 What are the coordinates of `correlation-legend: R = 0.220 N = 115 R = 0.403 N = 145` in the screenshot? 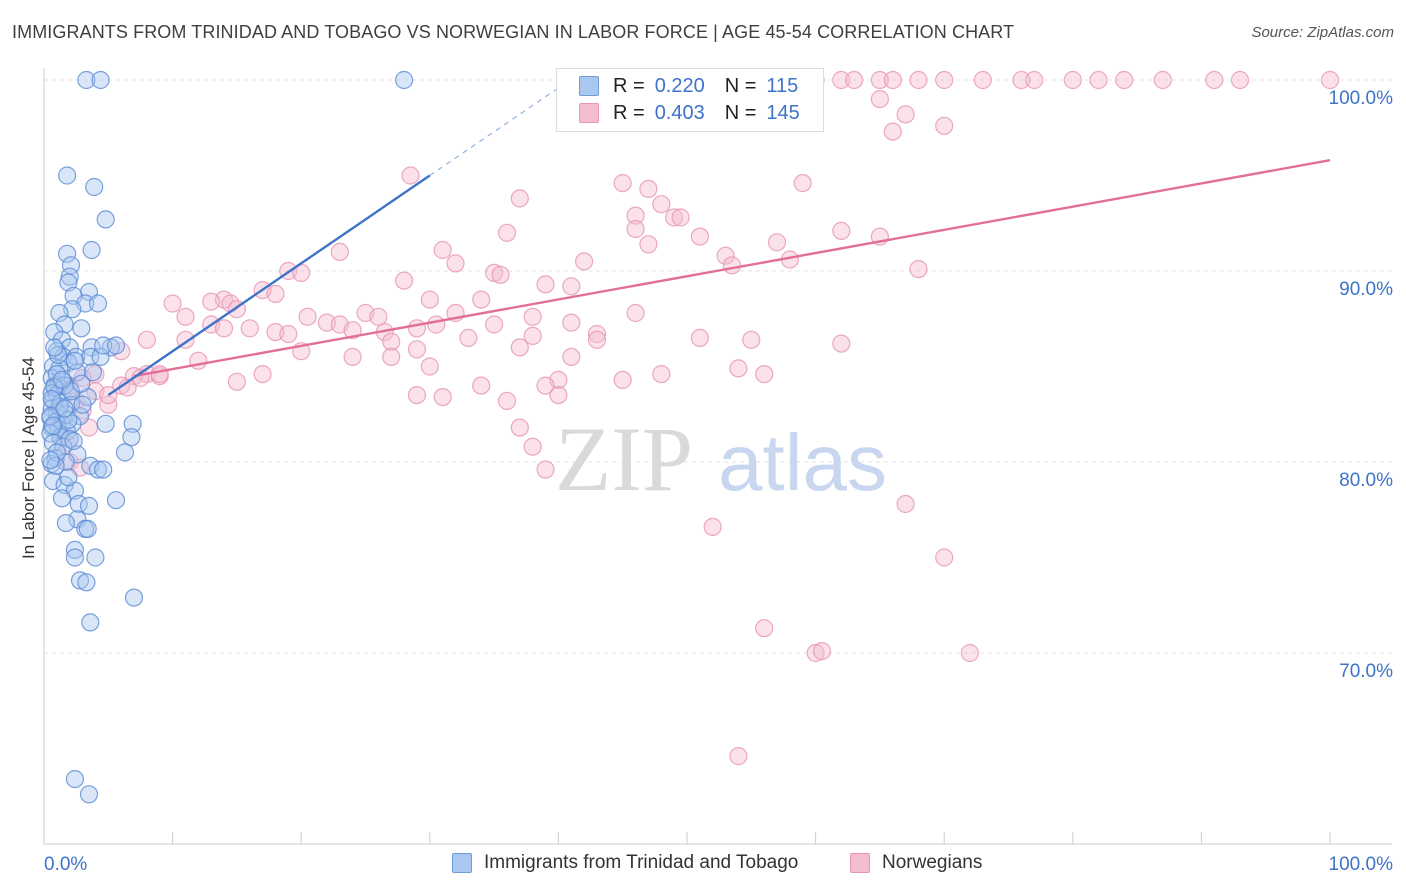 It's located at (690, 100).